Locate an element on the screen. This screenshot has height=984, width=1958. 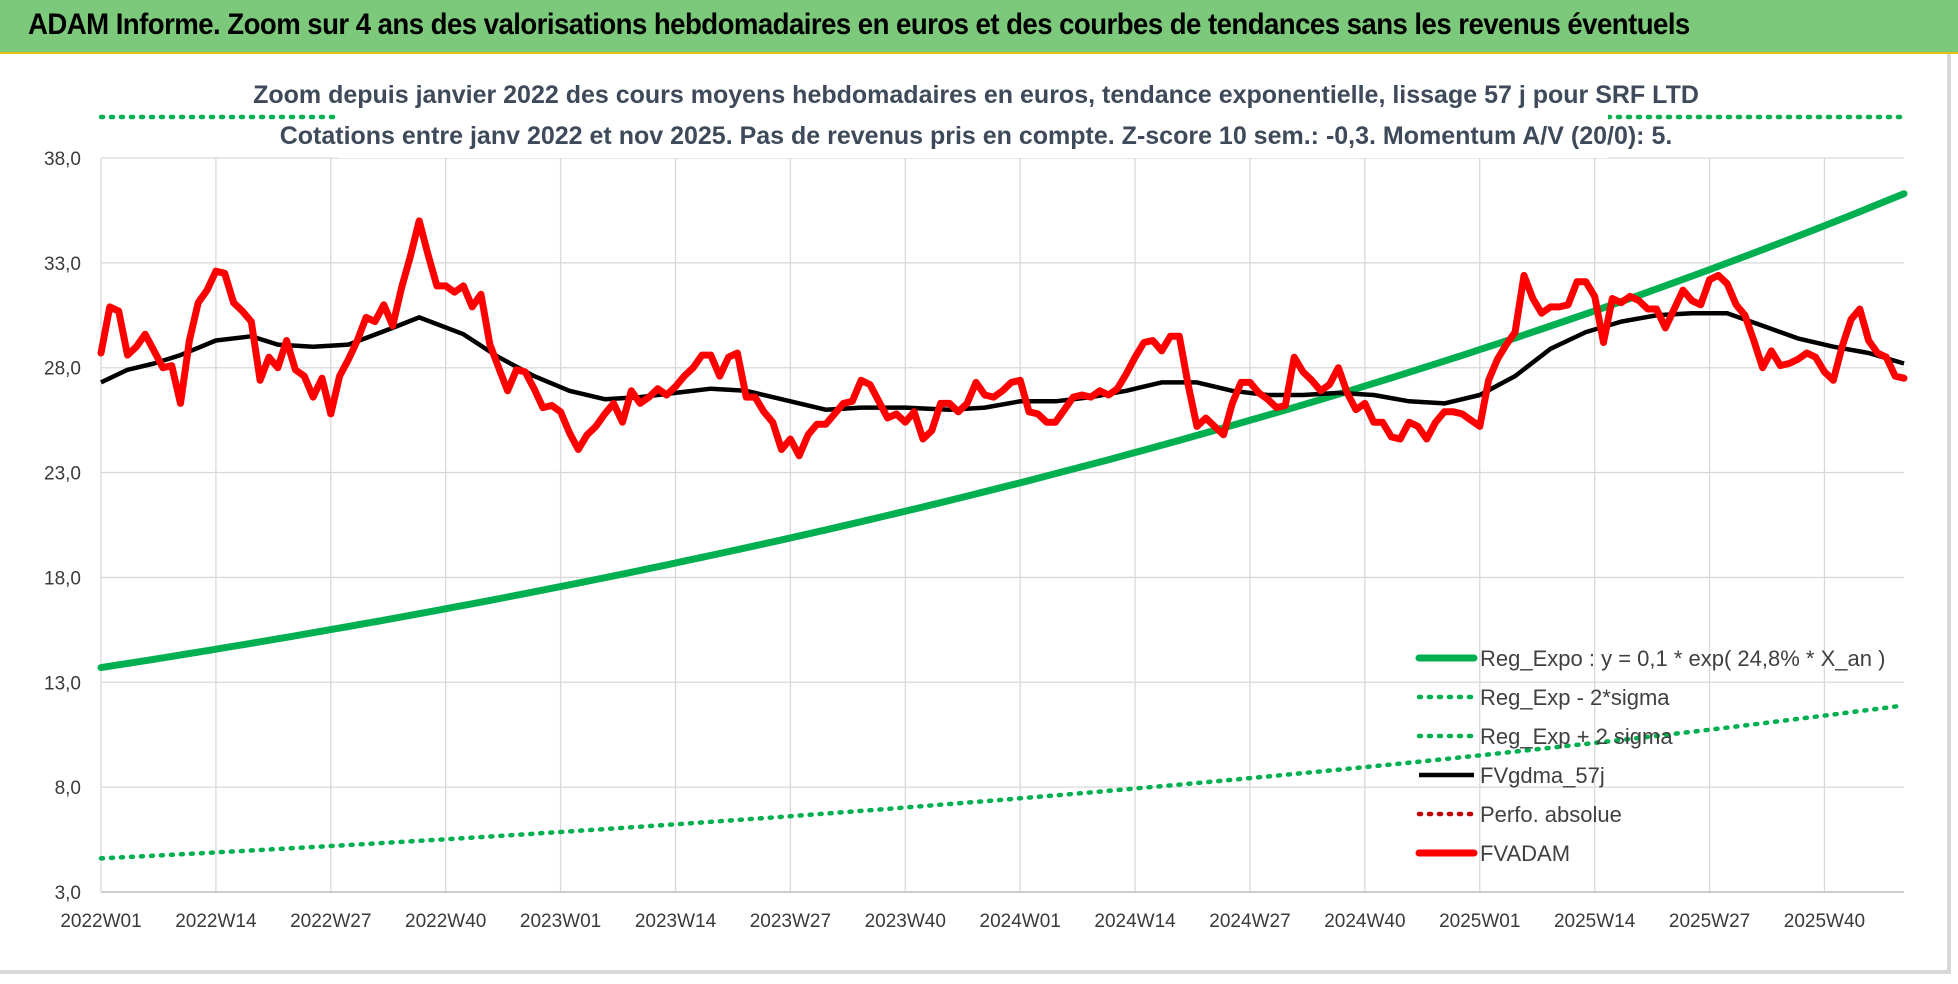
legend-label-reg-expo-y-0-1-exp-24-8-x-an: Reg_Expo : y = 0,1 * exp( 24,8% * X_an ) is located at coordinates (1682, 658).